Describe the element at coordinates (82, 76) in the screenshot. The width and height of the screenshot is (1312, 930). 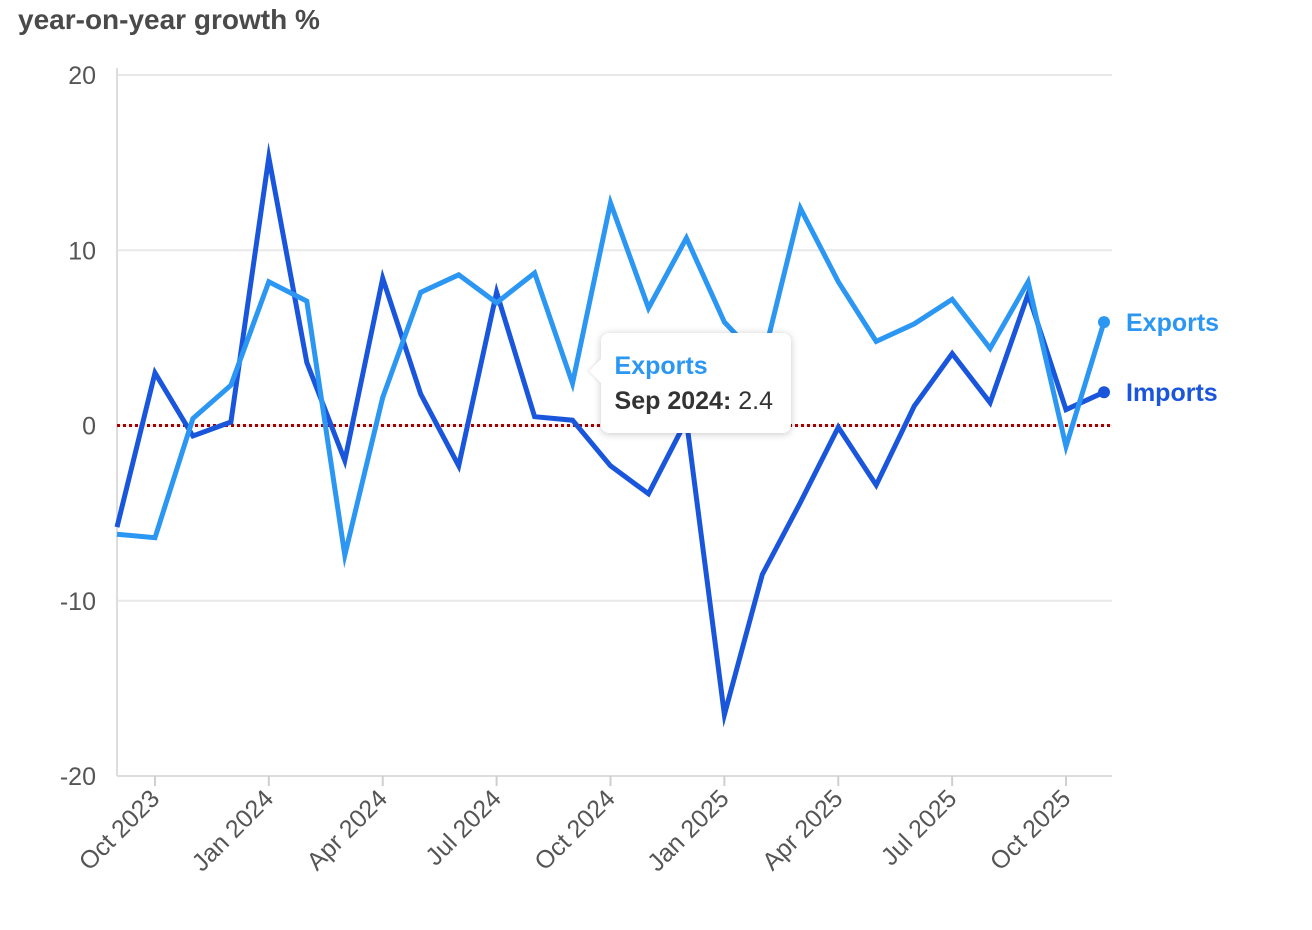
I see `y-tick-label: 20` at that location.